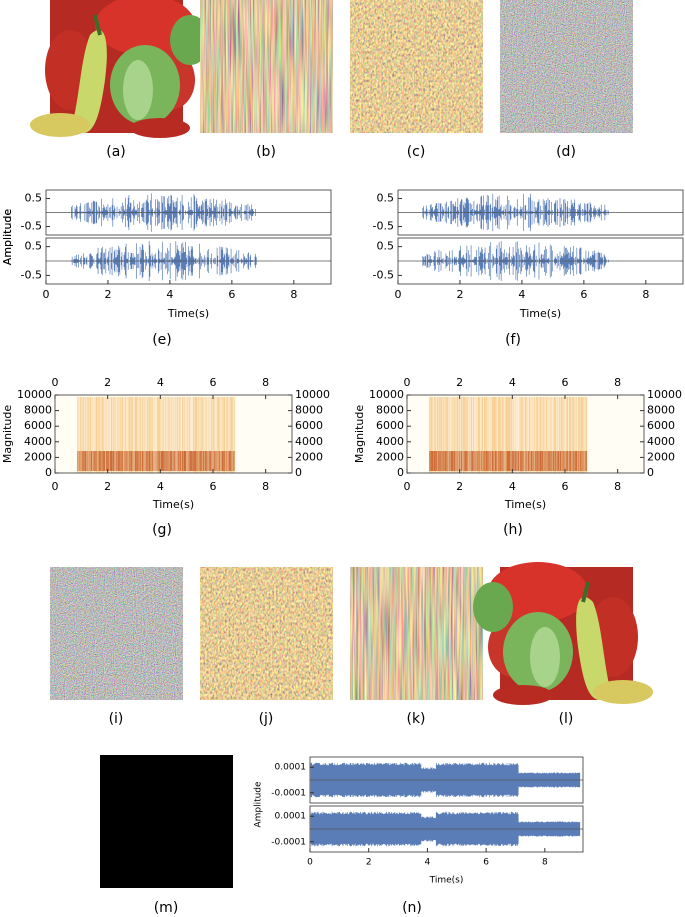 The image size is (685, 917). Describe the element at coordinates (566, 152) in the screenshot. I see `panel-label: (d)` at that location.